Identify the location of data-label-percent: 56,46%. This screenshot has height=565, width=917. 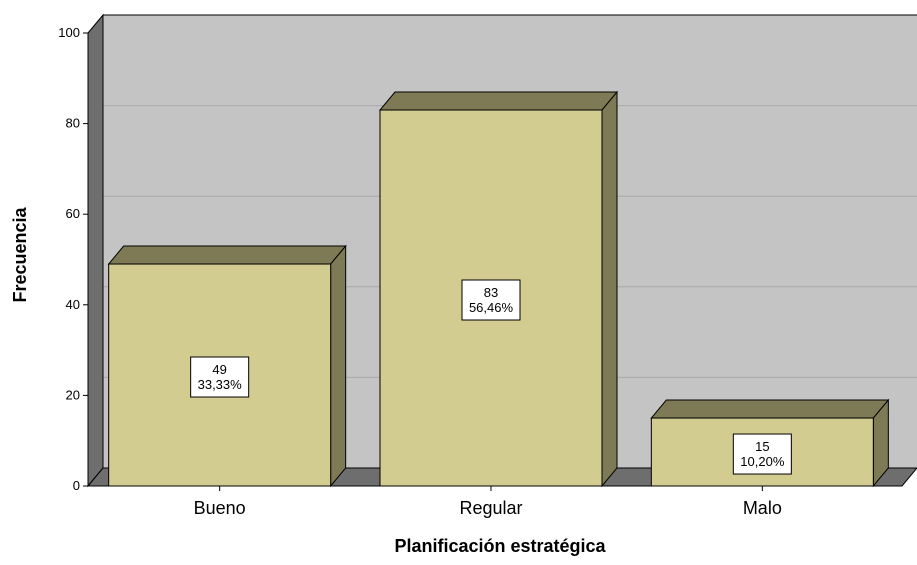
(491, 307).